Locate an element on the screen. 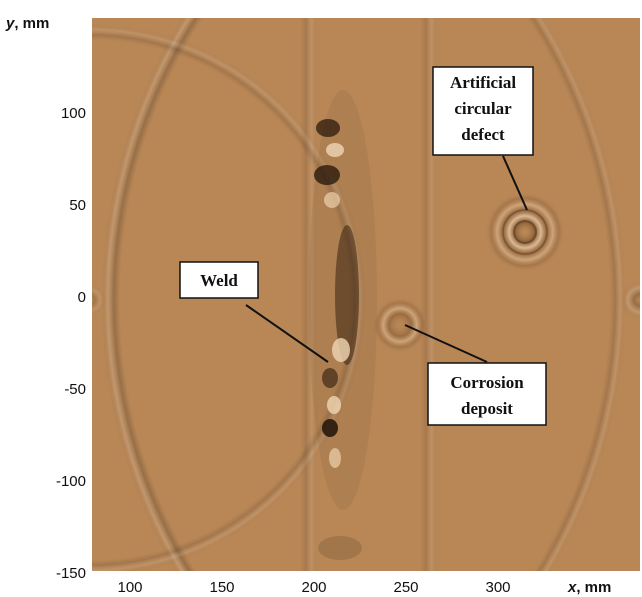  y-tick-label: -100 is located at coordinates (71, 481).